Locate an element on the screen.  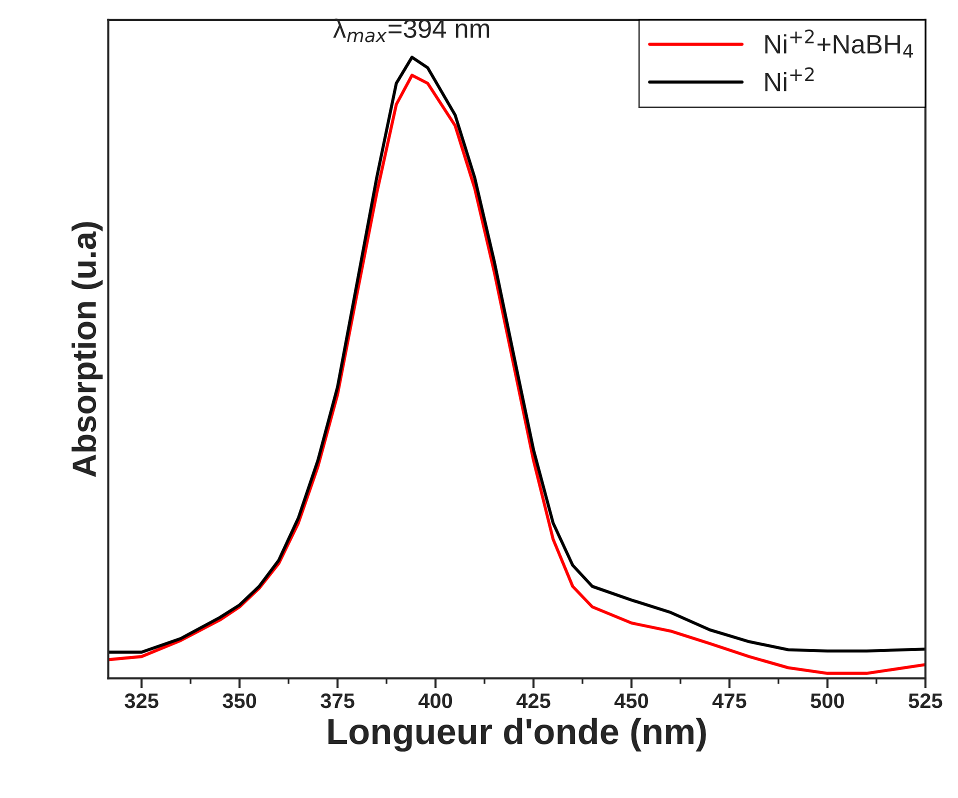
x-tick-label: 425 is located at coordinates (533, 700).